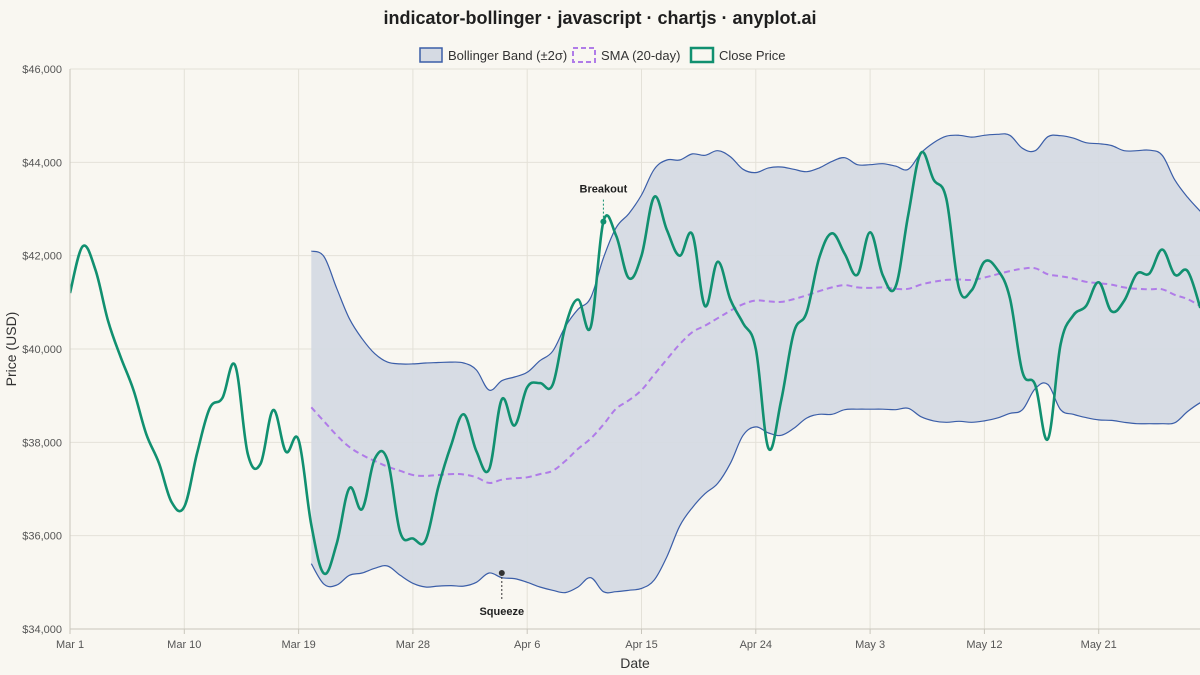  Describe the element at coordinates (42, 257) in the screenshot. I see `y-tick-label: $42,000` at that location.